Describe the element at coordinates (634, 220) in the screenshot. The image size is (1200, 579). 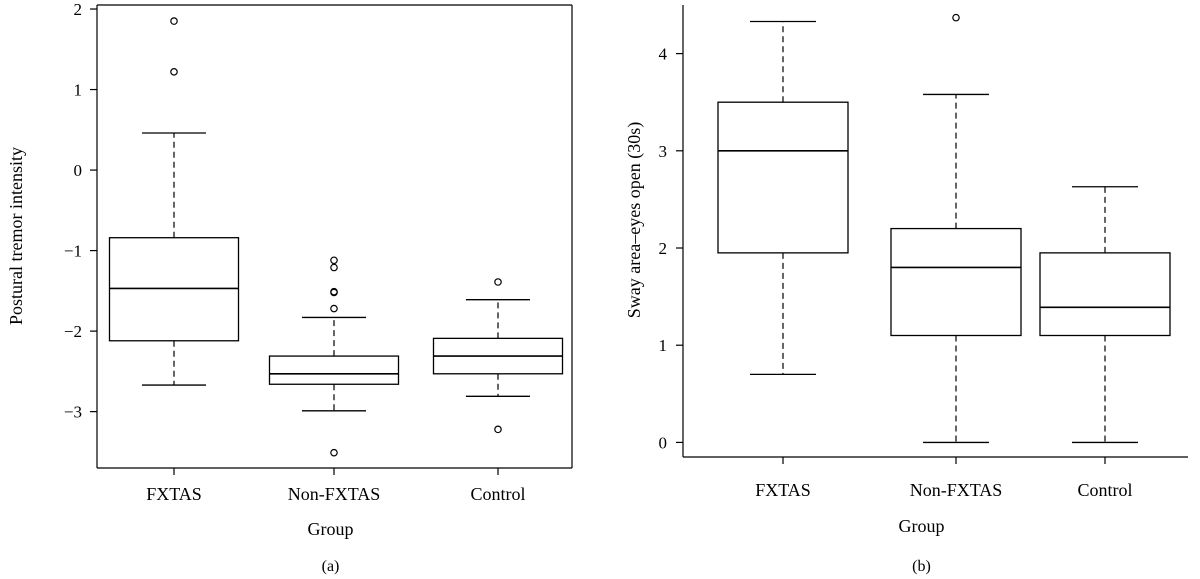
I see `y-axis-title: Sway area–eyes open (30s)` at that location.